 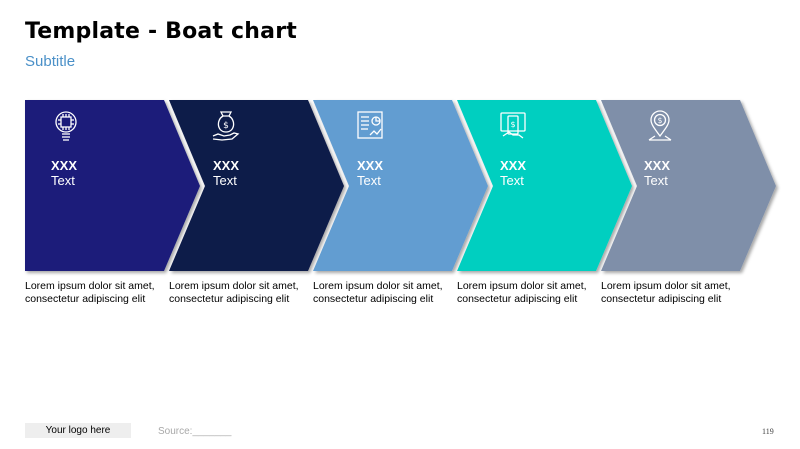 I want to click on logo-placeholder: Your logo here, so click(x=78, y=430).